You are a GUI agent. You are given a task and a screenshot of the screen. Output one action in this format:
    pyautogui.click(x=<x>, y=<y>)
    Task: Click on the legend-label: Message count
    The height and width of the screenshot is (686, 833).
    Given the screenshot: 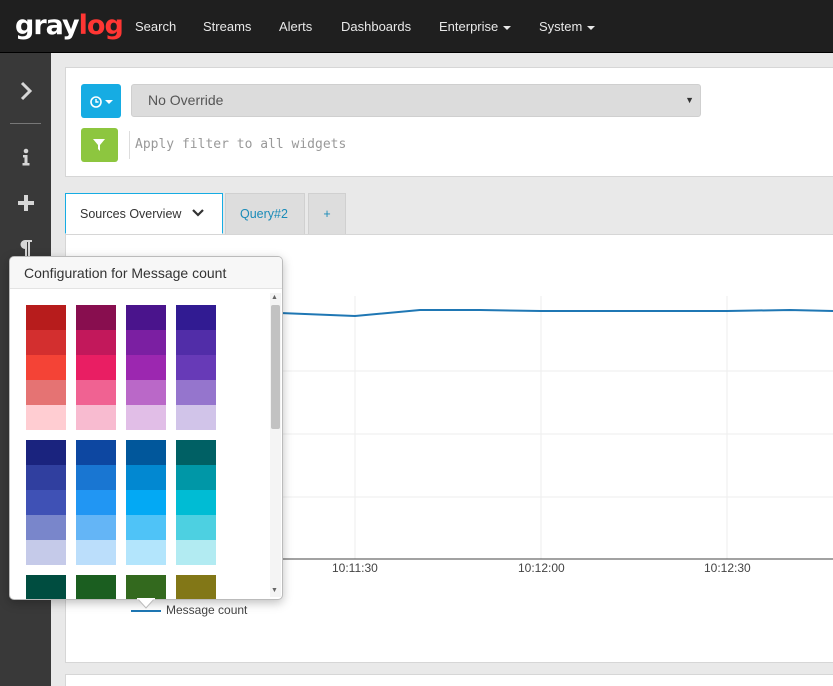 What is the action you would take?
    pyautogui.click(x=207, y=610)
    